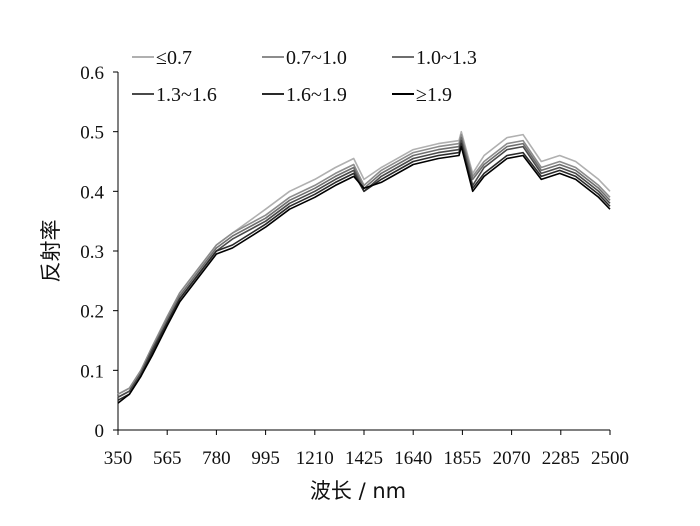 This screenshot has width=700, height=526. What do you see at coordinates (216, 458) in the screenshot?
I see `x-tick-label: 780` at bounding box center [216, 458].